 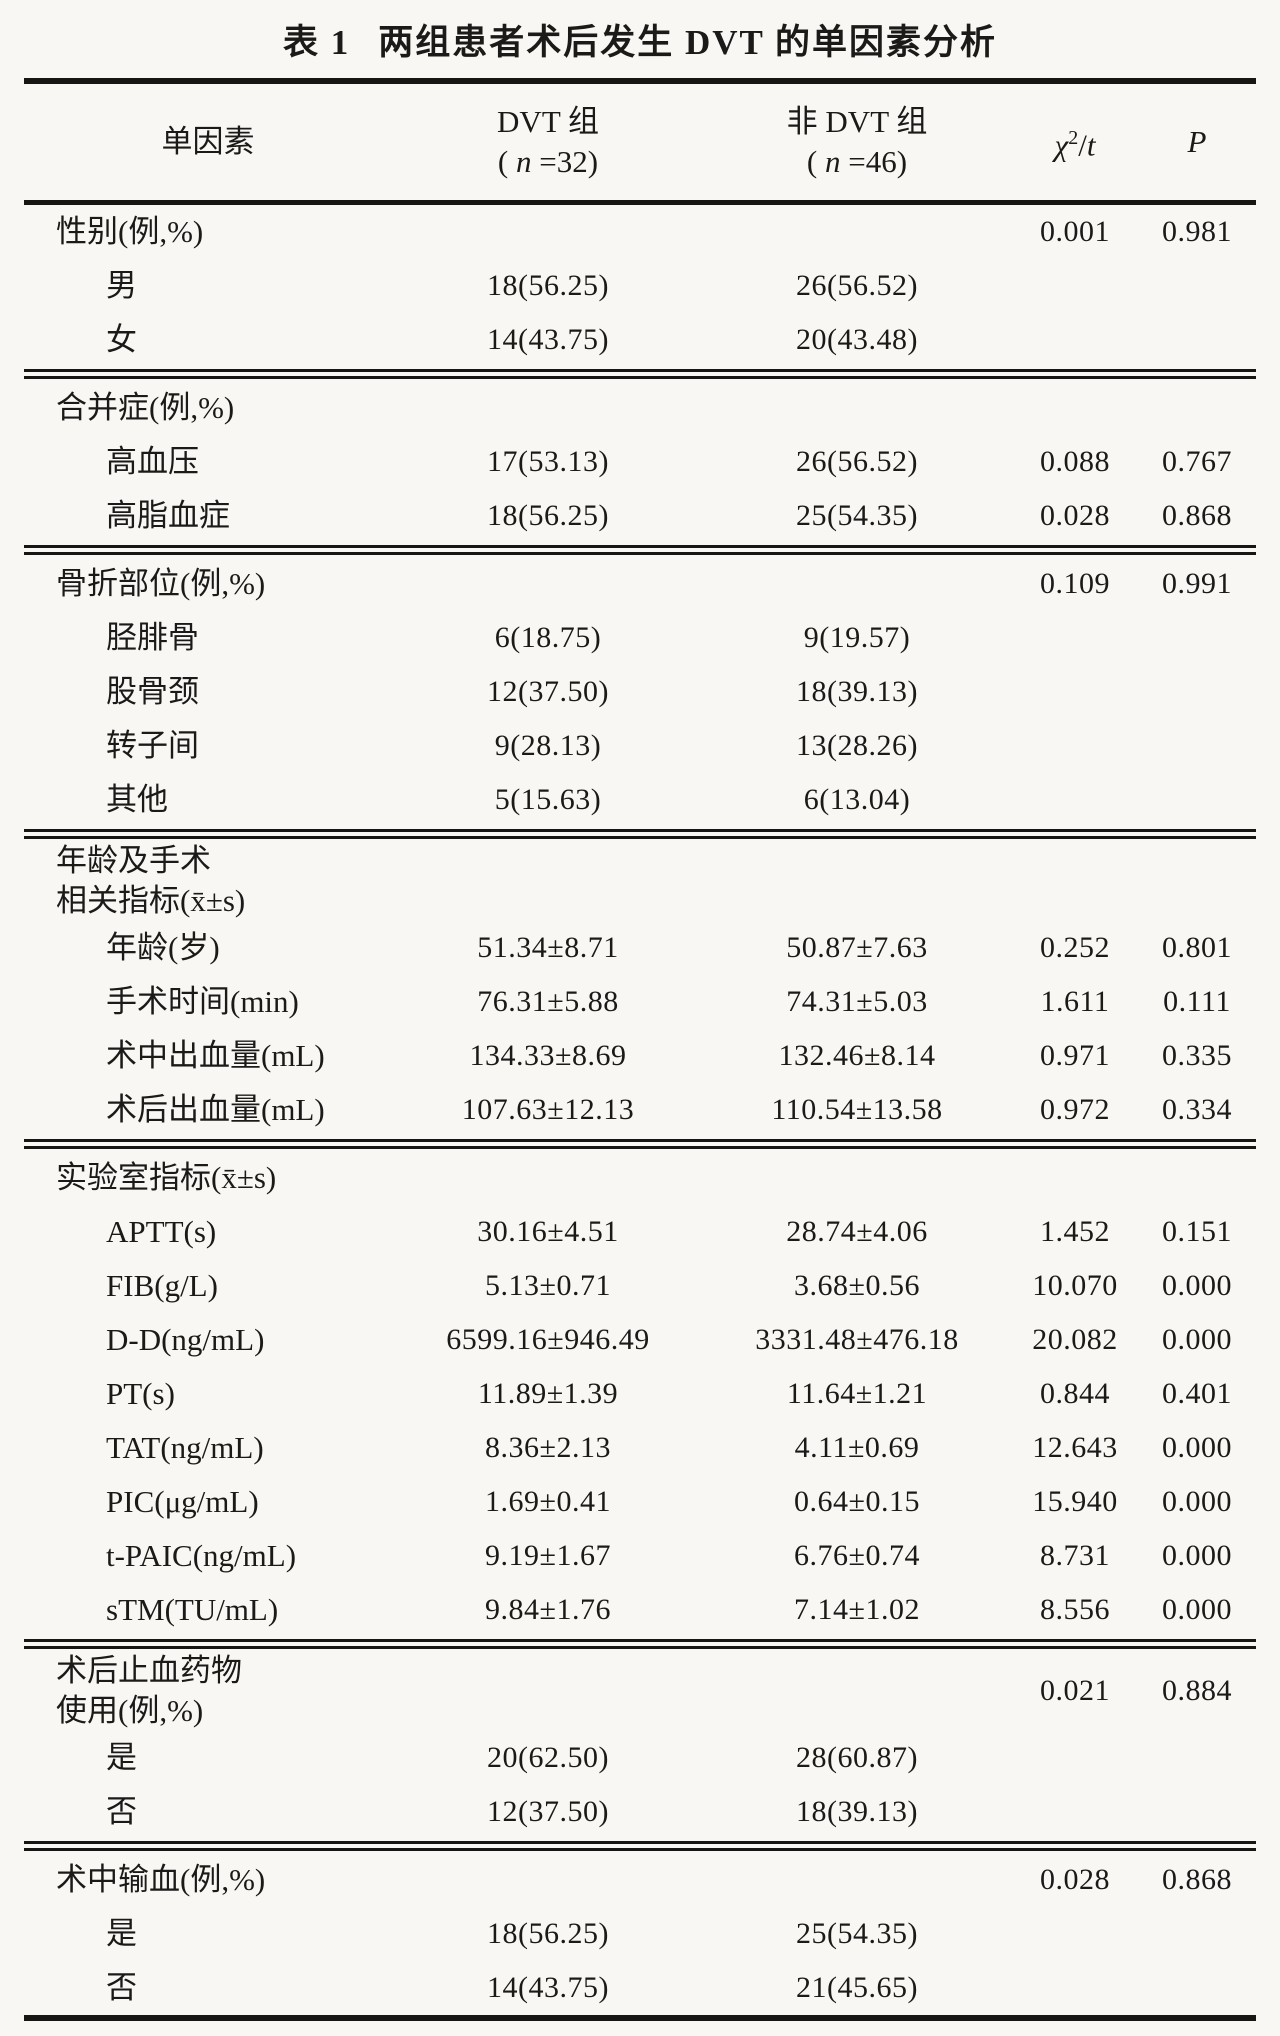 What do you see at coordinates (161, 1879) in the screenshot?
I see `row-label: 术中输血(例,%)` at bounding box center [161, 1879].